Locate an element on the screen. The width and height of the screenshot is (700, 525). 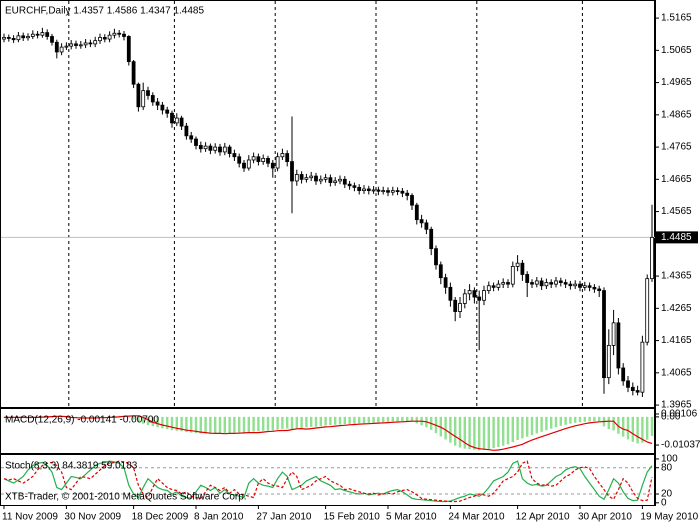
y-tick-label: 80 is located at coordinates (667, 467).